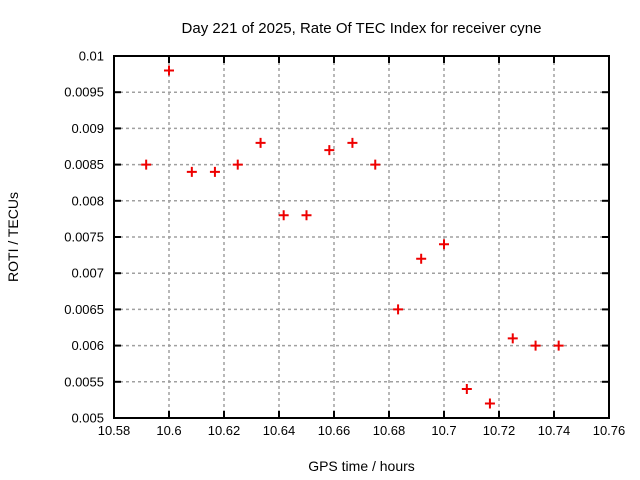 This screenshot has width=640, height=480. Describe the element at coordinates (84, 164) in the screenshot. I see `y-tick-label: 0.0085` at that location.